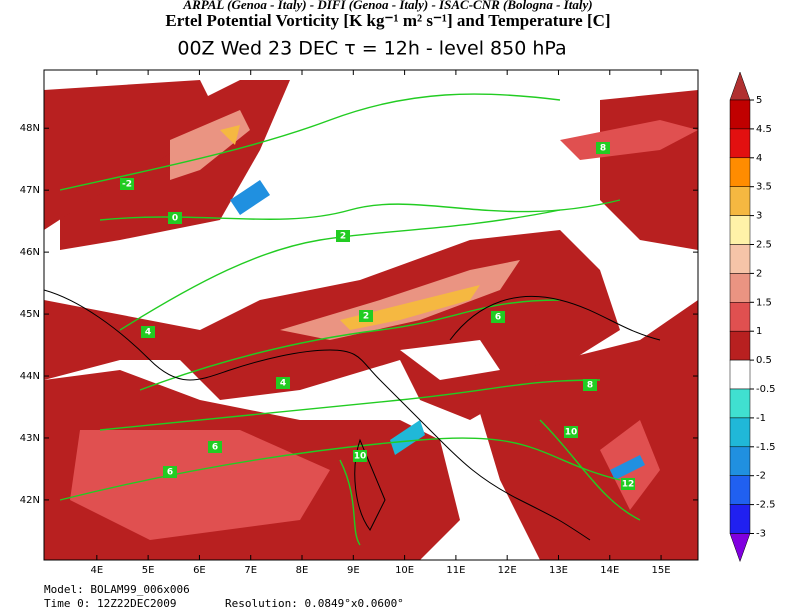 The image size is (792, 612). I want to click on lon-tick-label: 13E, so click(558, 570).